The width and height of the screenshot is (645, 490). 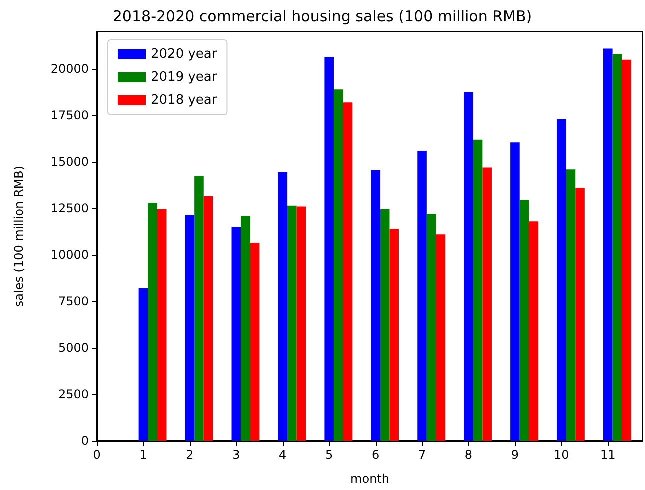 What do you see at coordinates (330, 455) in the screenshot?
I see `x-tick-label: 5` at bounding box center [330, 455].